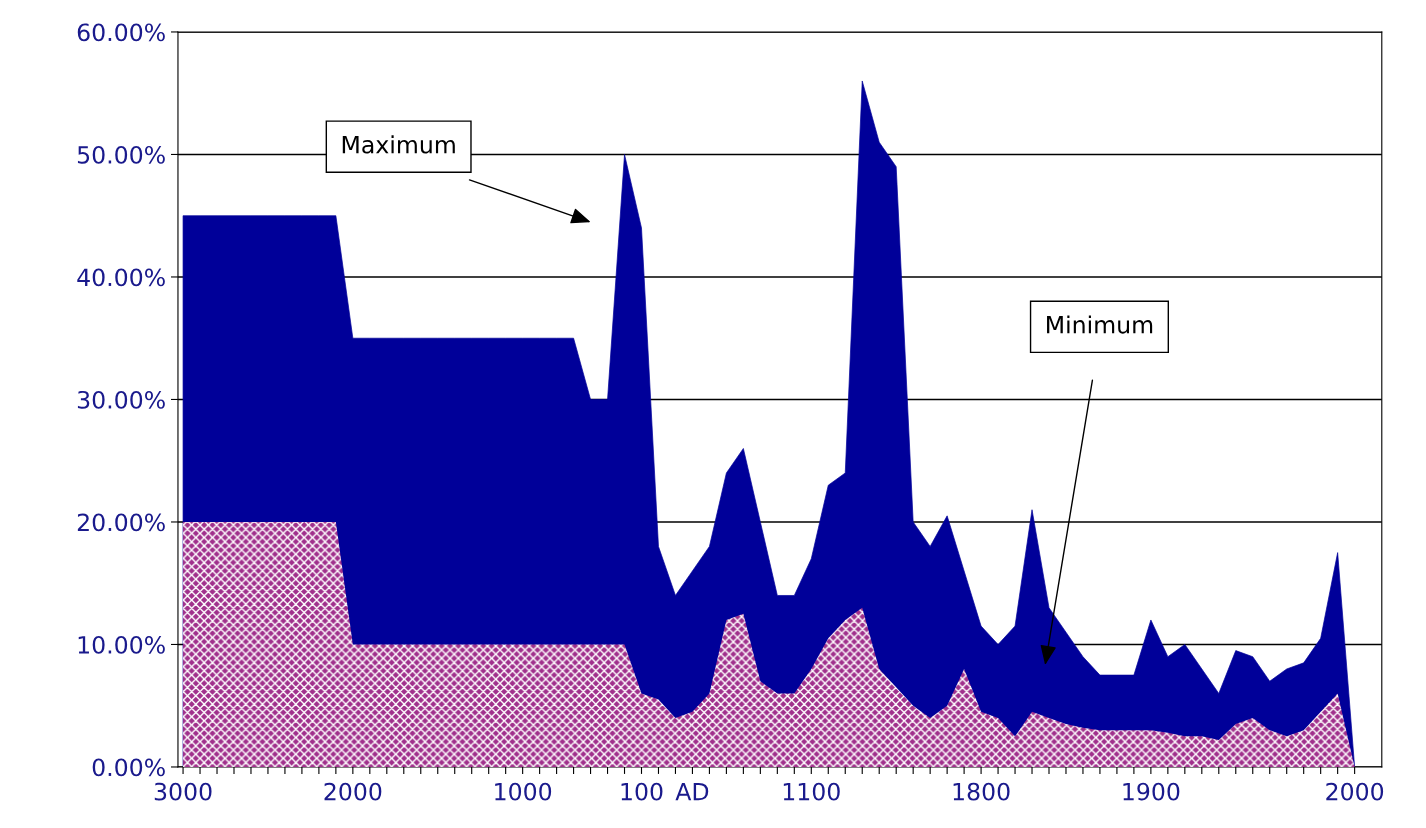  I want to click on annotation: Maximum, so click(398, 144).